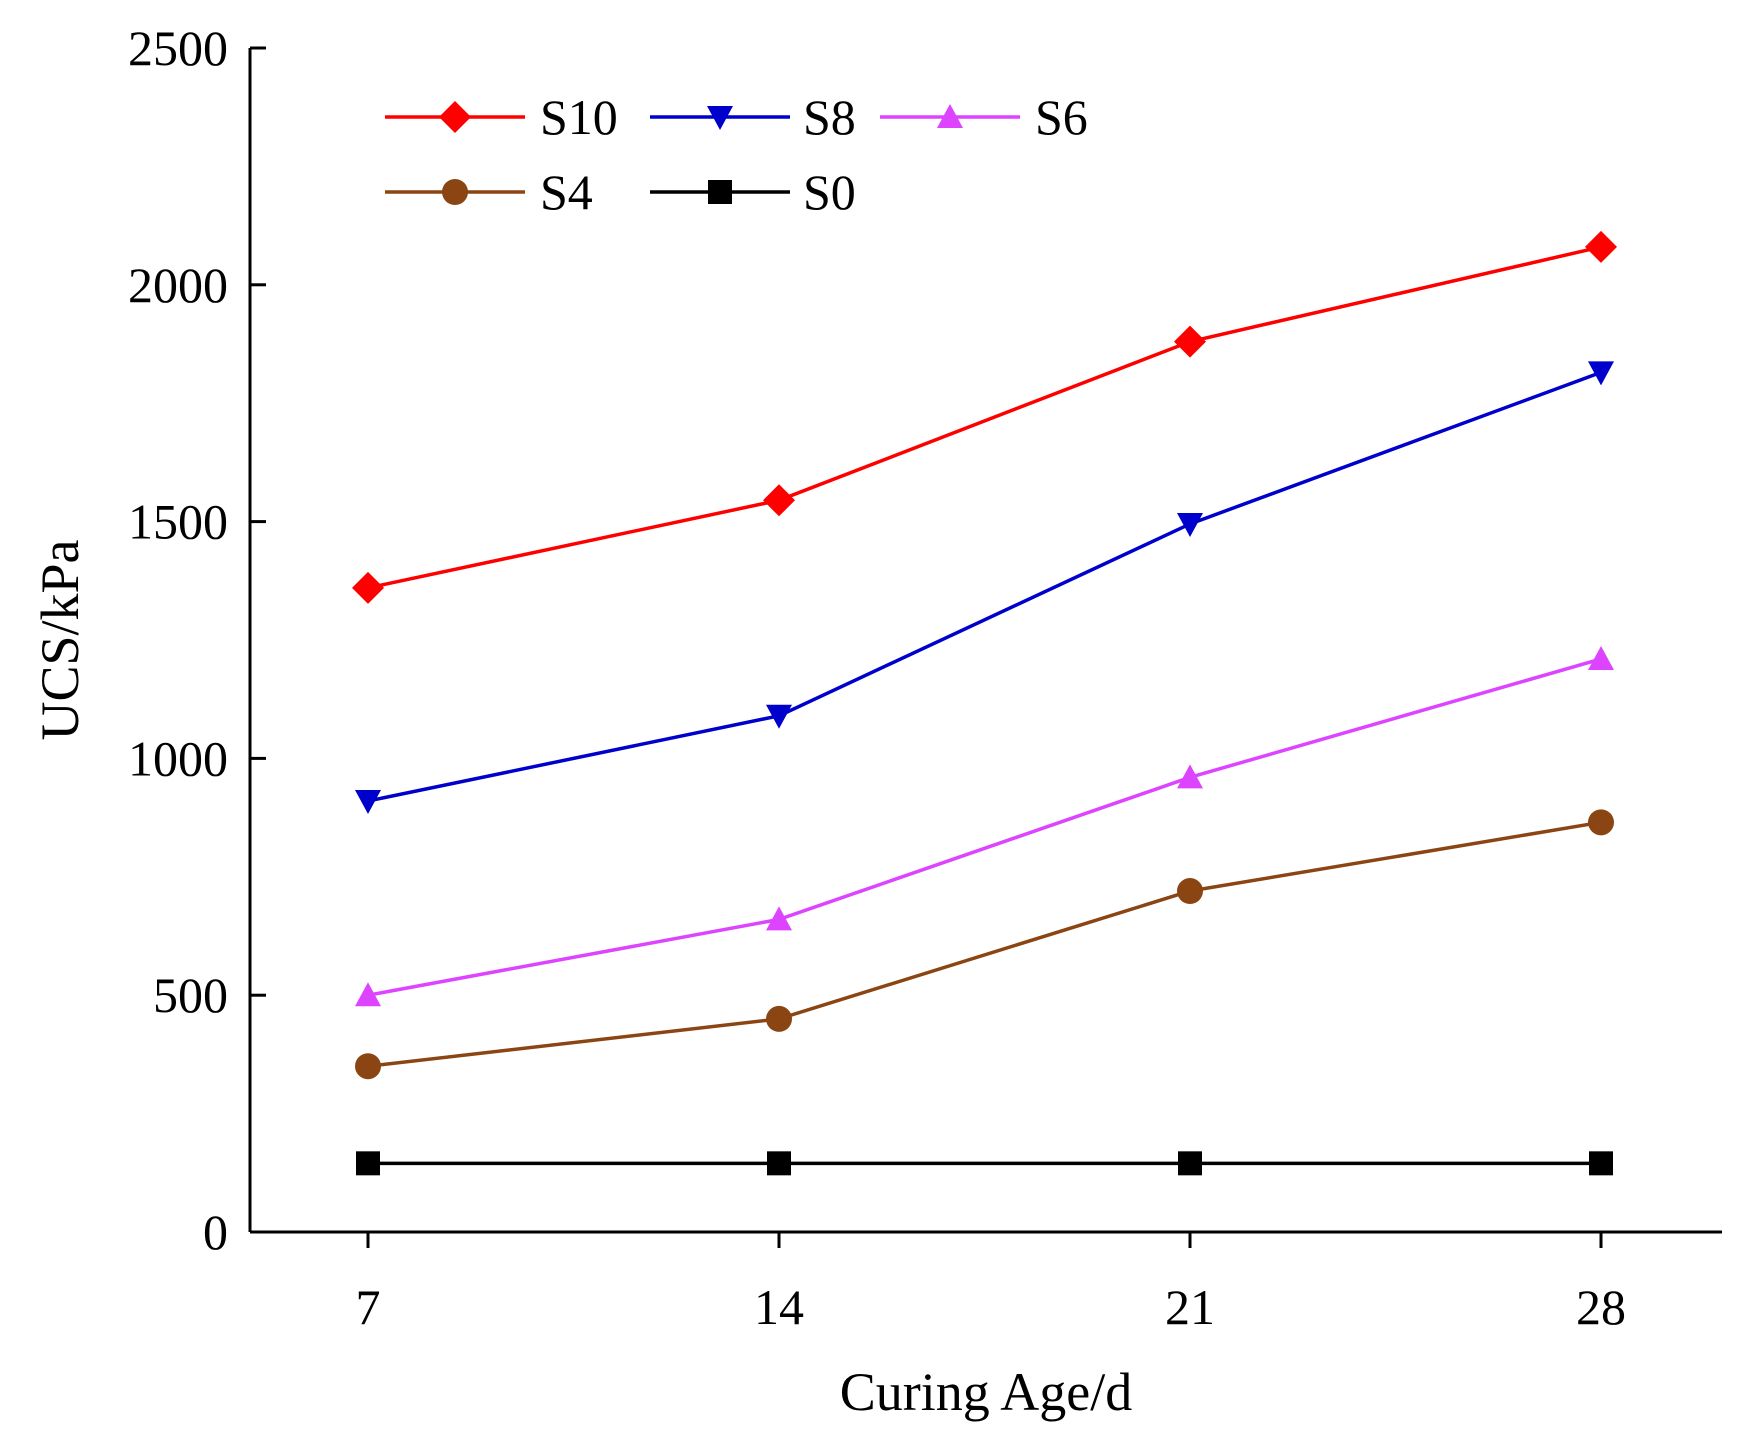 This screenshot has width=1739, height=1448. What do you see at coordinates (753, 117) in the screenshot?
I see `legend-item-s8: S8` at bounding box center [753, 117].